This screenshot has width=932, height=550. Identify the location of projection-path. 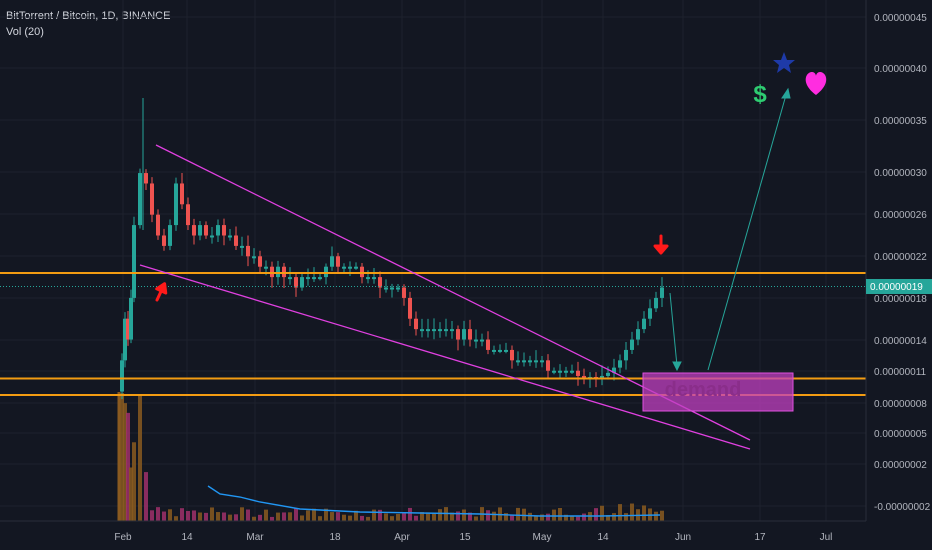
(730, 229).